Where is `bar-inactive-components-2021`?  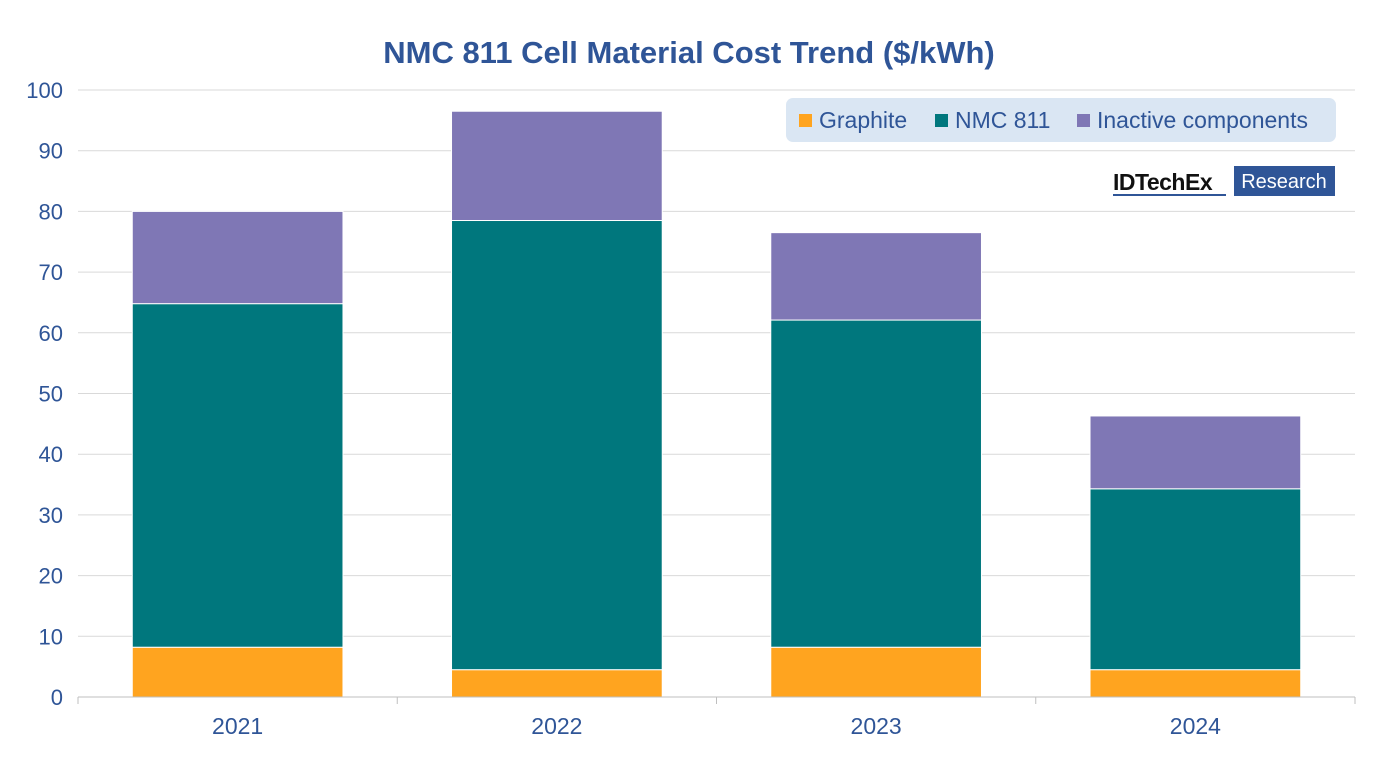 bar-inactive-components-2021 is located at coordinates (237, 257).